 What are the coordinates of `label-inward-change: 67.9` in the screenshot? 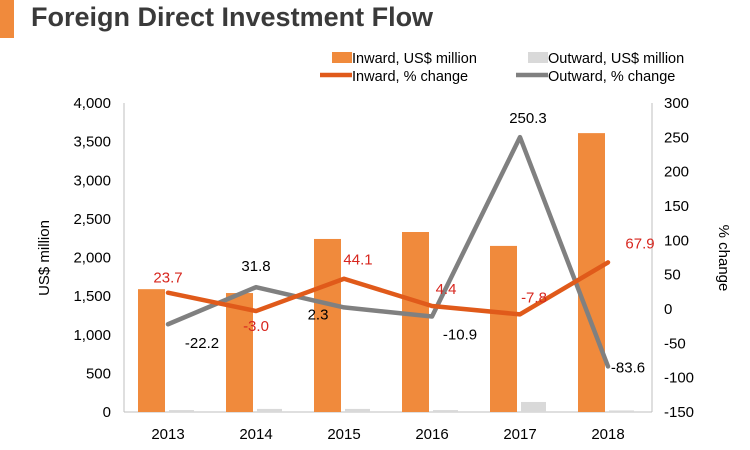 It's located at (639, 243).